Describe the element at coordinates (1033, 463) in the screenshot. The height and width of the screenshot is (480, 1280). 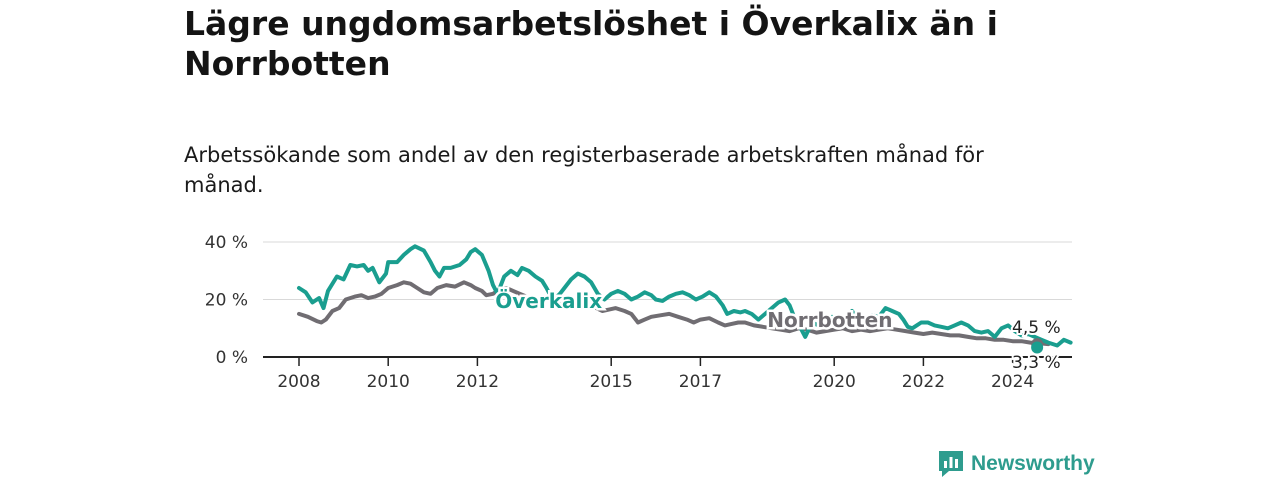
I see `brand-name: Newsworthy` at that location.